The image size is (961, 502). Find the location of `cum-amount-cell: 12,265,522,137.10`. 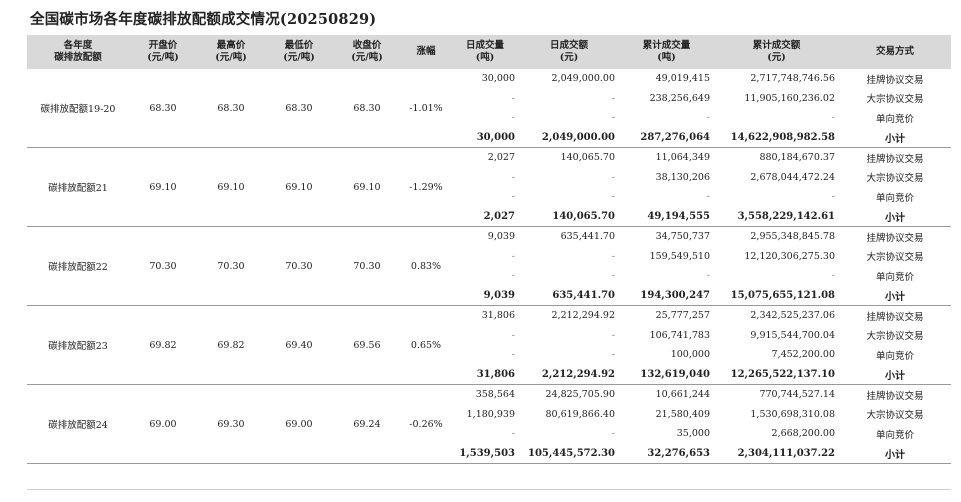

cum-amount-cell: 12,265,522,137.10 is located at coordinates (776, 374).